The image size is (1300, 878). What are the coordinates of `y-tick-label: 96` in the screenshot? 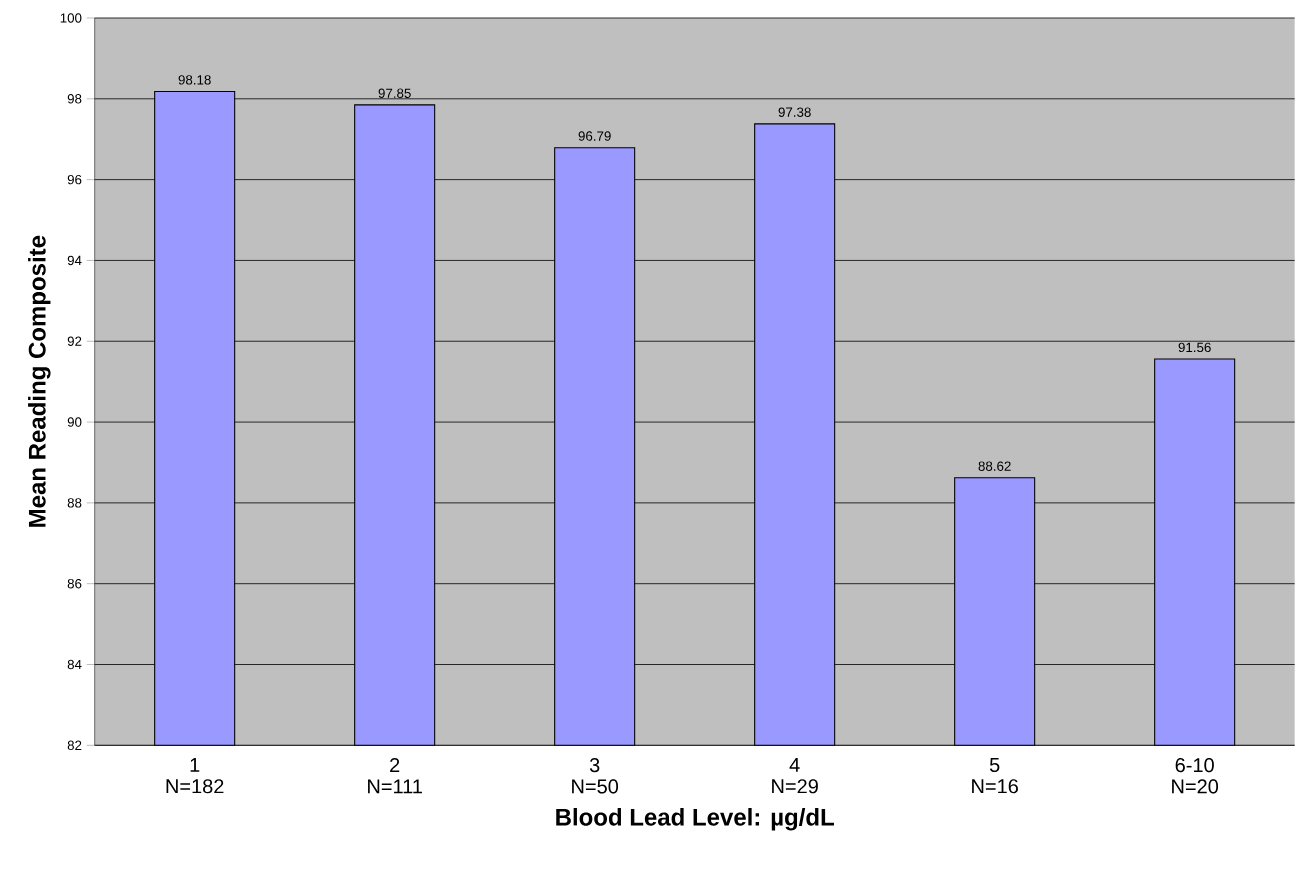 It's located at (74, 179).